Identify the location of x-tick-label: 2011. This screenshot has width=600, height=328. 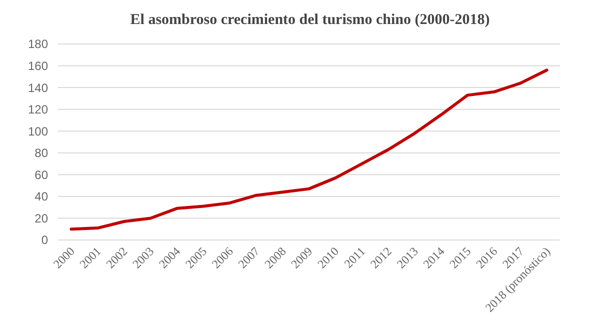
(354, 257).